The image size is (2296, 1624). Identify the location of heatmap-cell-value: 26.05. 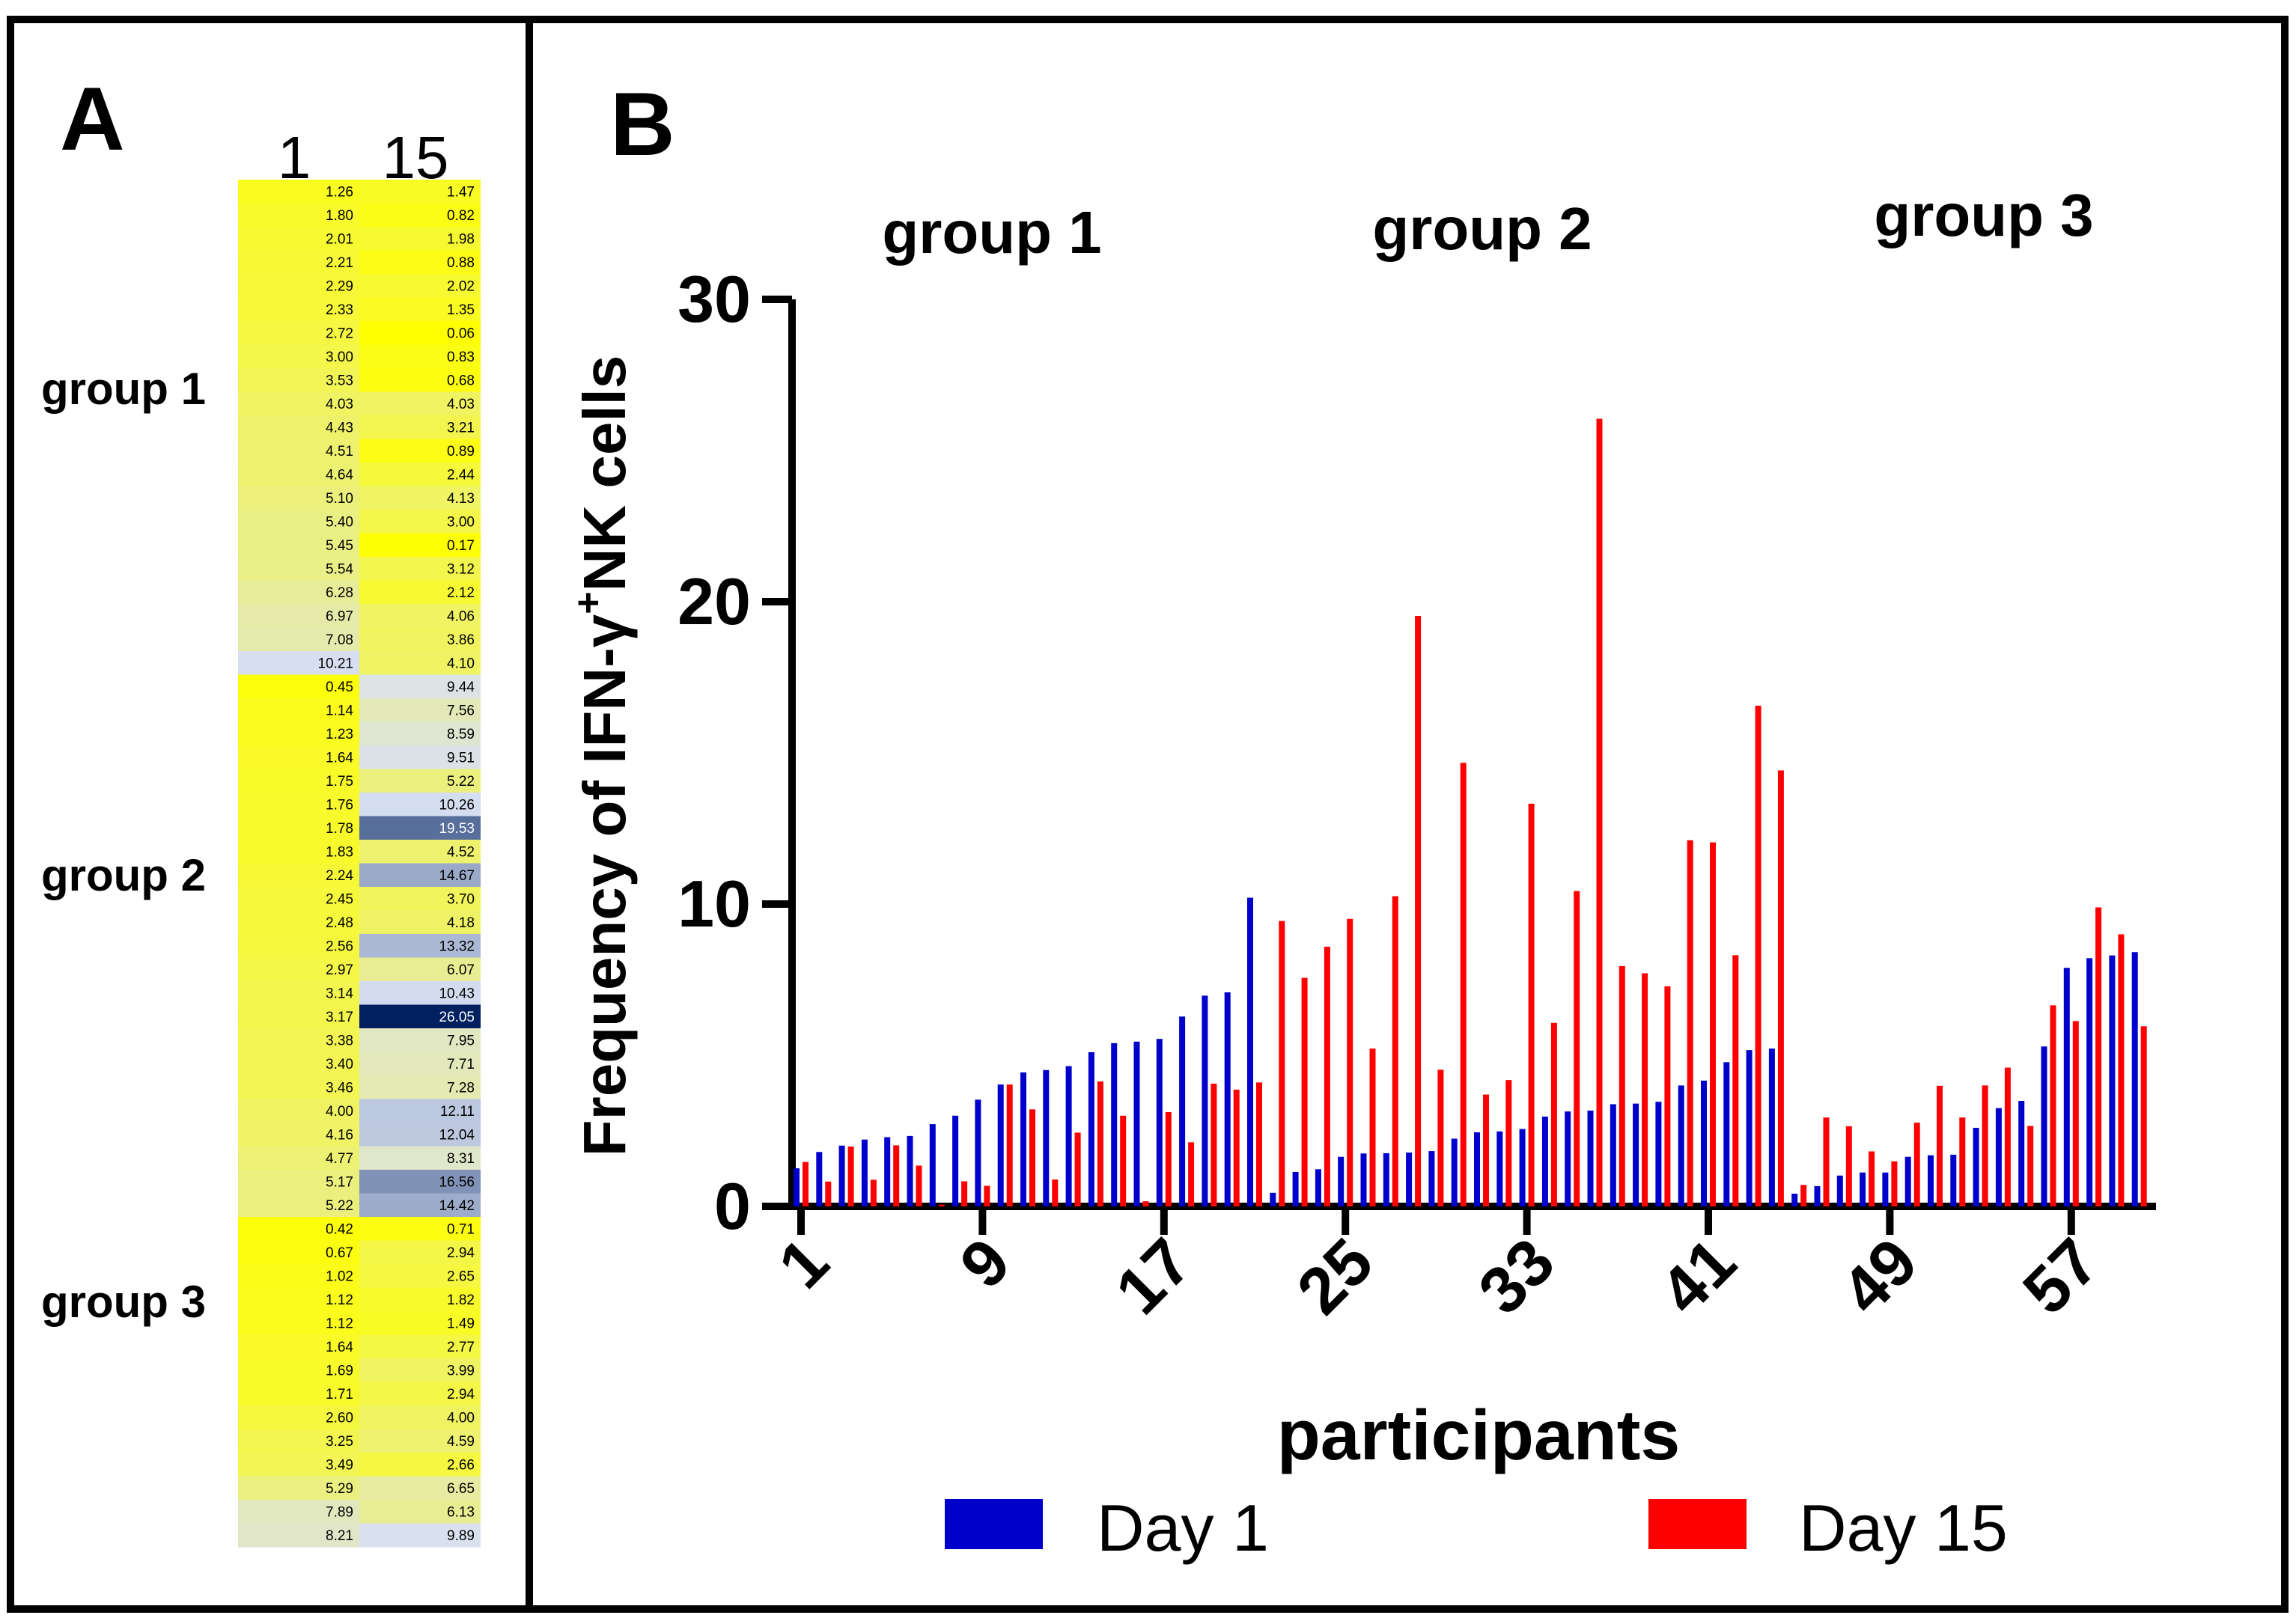
(457, 1017).